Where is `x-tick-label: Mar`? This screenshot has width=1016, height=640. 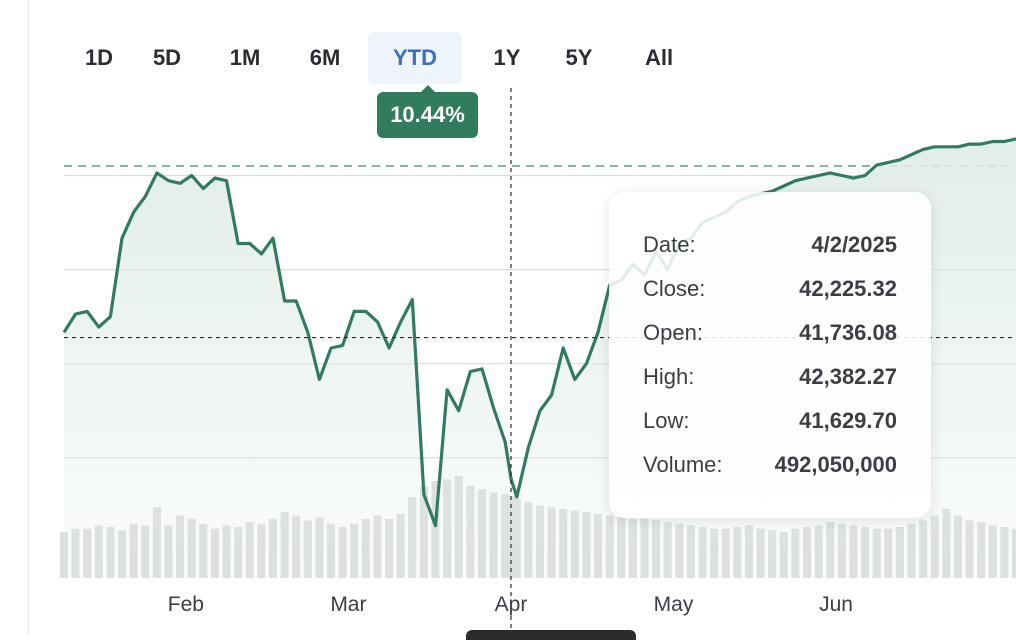
x-tick-label: Mar is located at coordinates (348, 604).